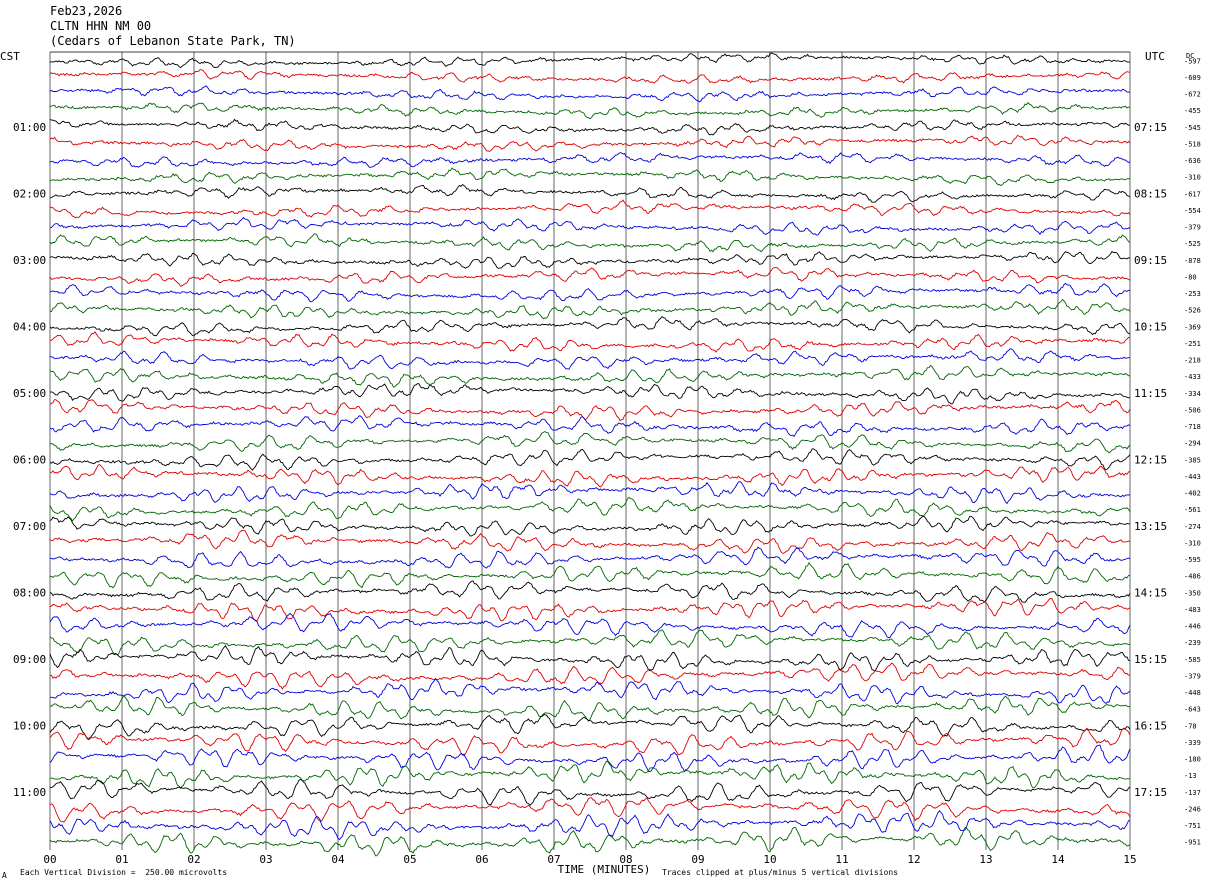 Image resolution: width=1210 pixels, height=886 pixels. What do you see at coordinates (1150, 592) in the screenshot?
I see `right-hour-label: 14:15` at bounding box center [1150, 592].